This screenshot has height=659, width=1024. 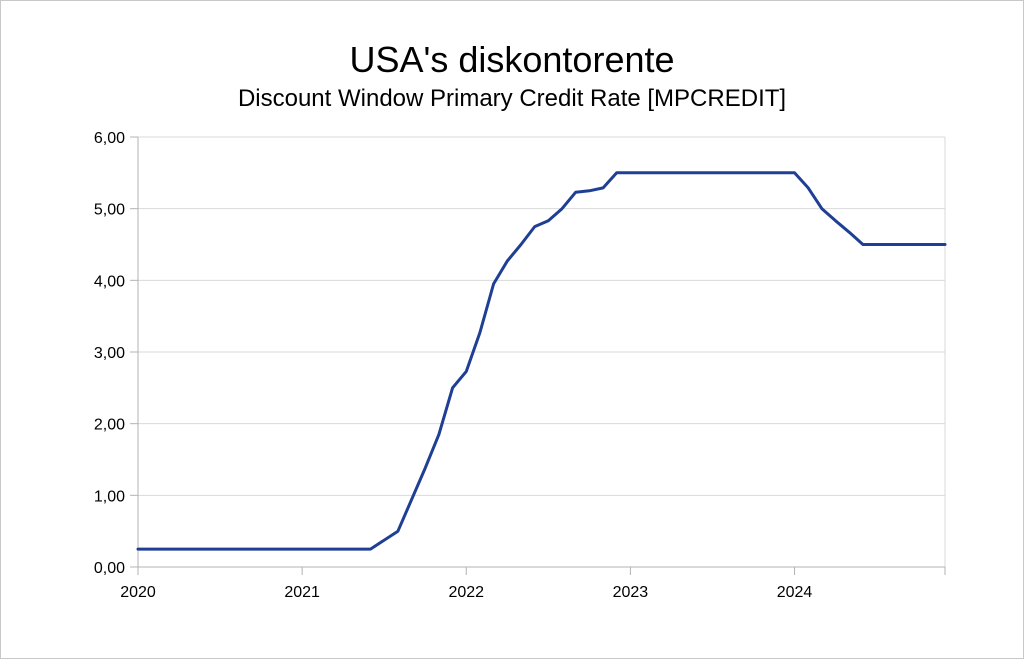 What do you see at coordinates (109, 138) in the screenshot?
I see `y-tick-label: 6,00` at bounding box center [109, 138].